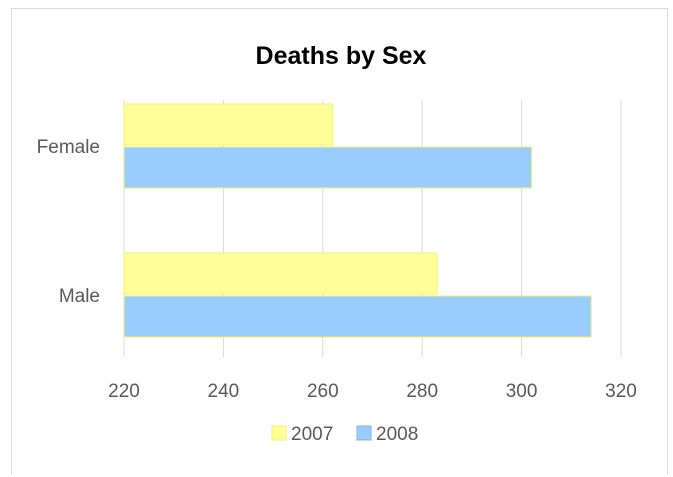  I want to click on x-tick-label: 320, so click(621, 391).